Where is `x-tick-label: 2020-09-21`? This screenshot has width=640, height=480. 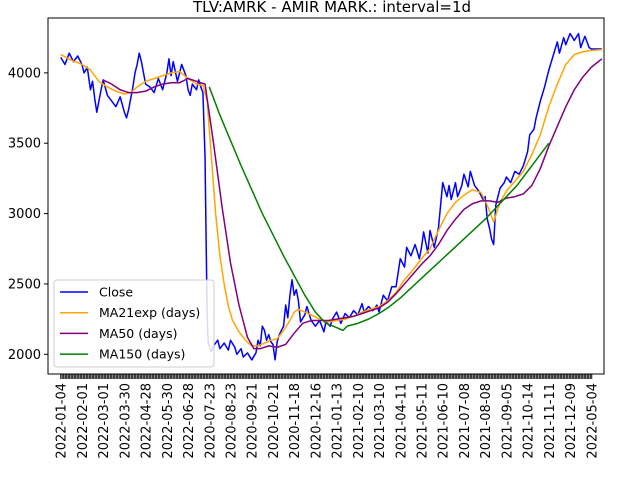 x-tick-label: 2020-09-21 is located at coordinates (253, 421).